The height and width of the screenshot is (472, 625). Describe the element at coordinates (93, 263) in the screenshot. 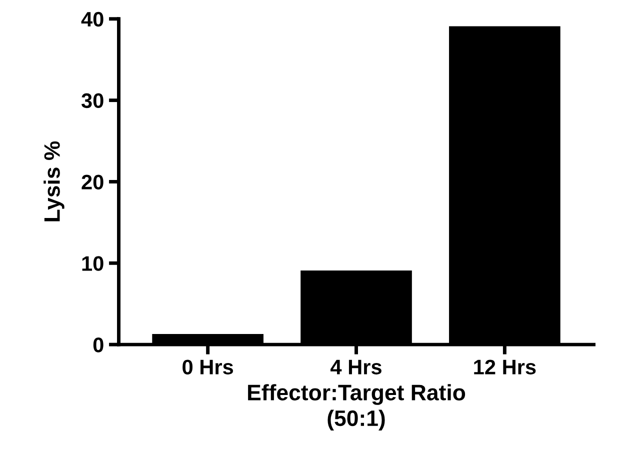

I see `y-tick-label: 10` at that location.